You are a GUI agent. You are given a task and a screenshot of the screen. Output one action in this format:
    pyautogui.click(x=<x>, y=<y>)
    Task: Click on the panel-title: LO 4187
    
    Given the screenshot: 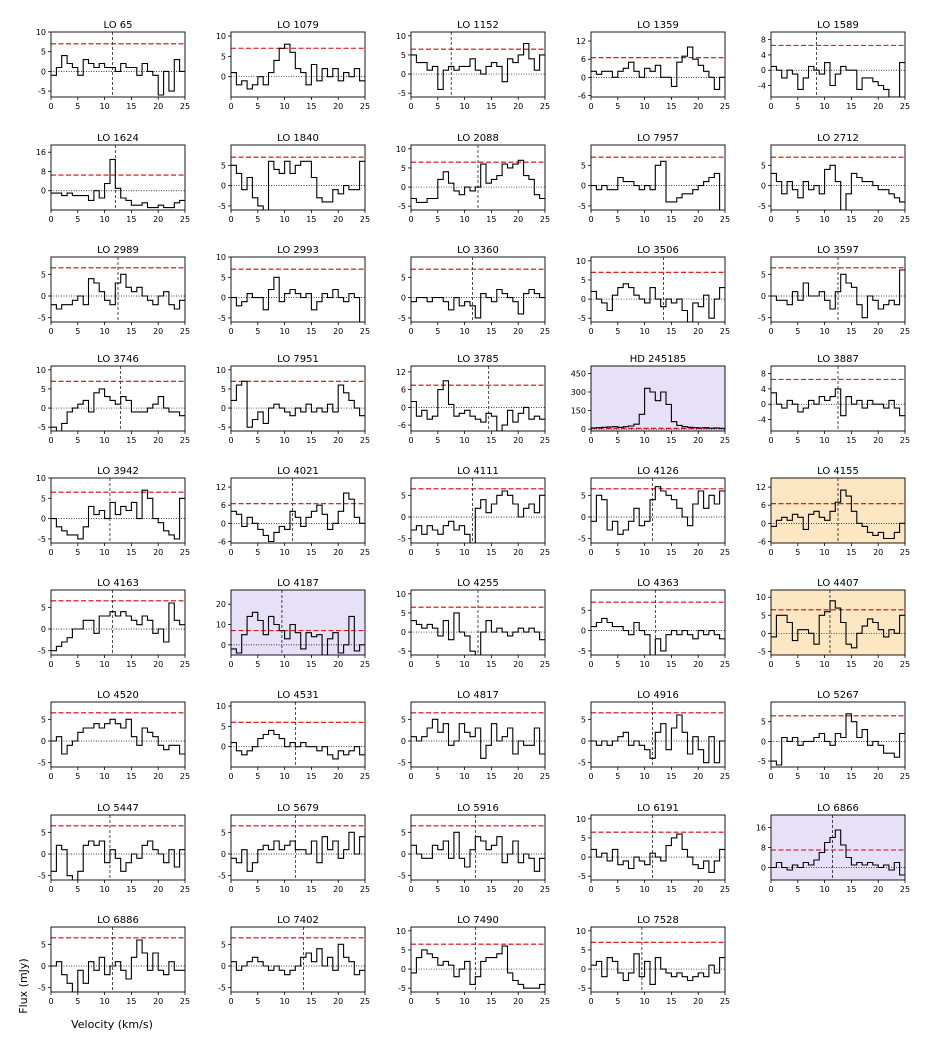 What is the action you would take?
    pyautogui.click(x=298, y=583)
    